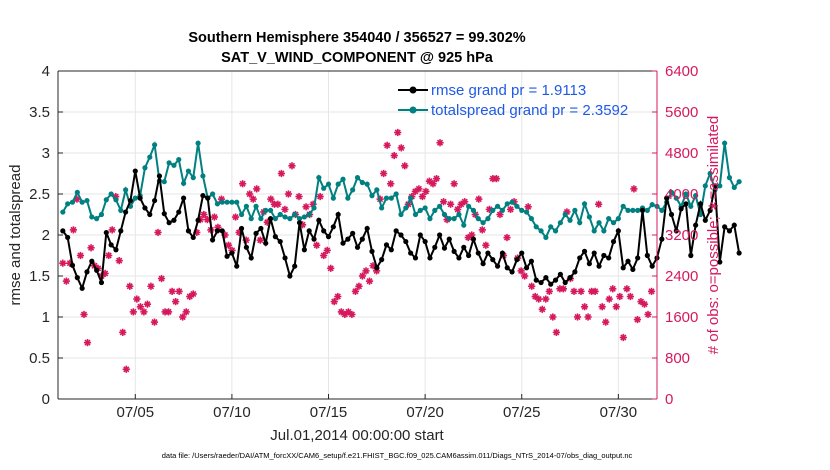 The height and width of the screenshot is (470, 830). I want to click on y-tick-label: 0, so click(46, 399).